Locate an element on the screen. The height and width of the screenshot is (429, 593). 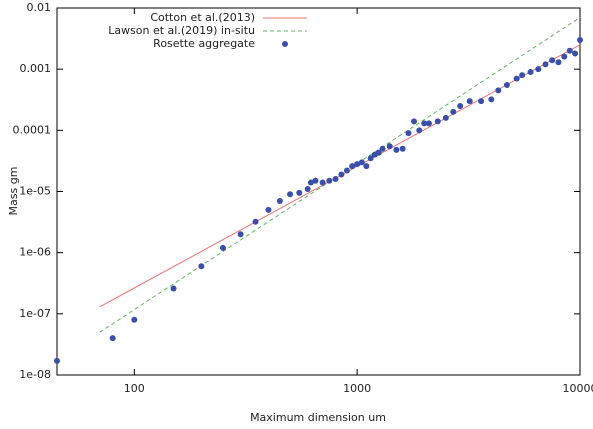
x-tick-label: 1000 is located at coordinates (357, 388).